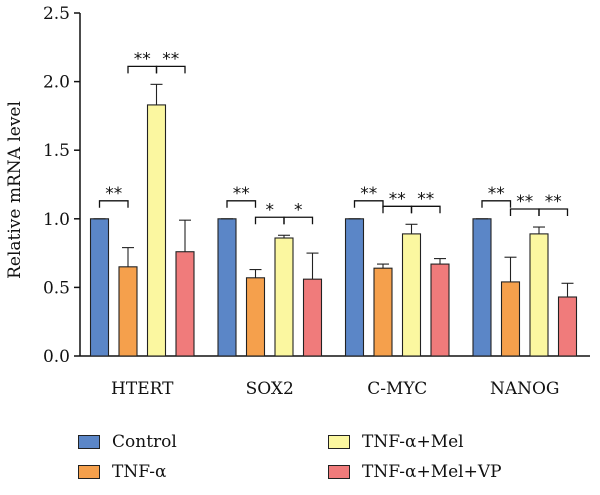 This screenshot has height=495, width=600. Describe the element at coordinates (56, 220) in the screenshot. I see `y-tick-label: 1.0` at that location.